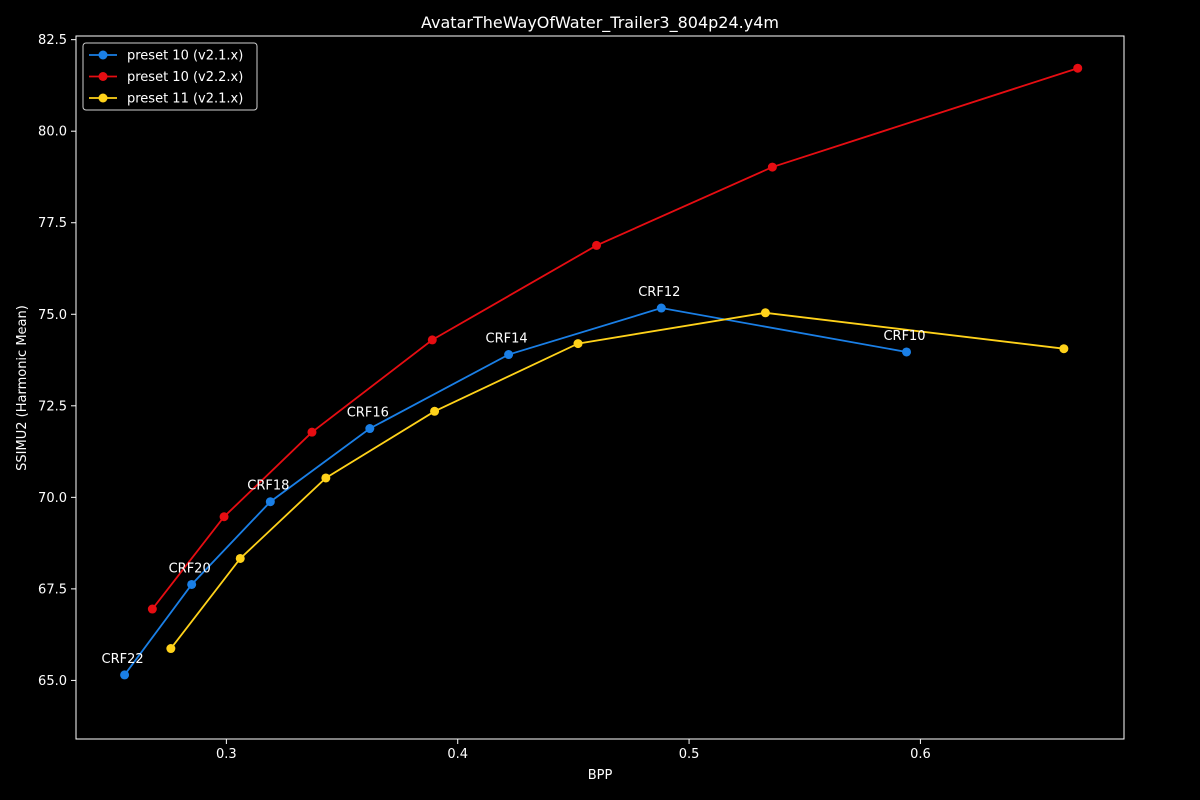 Image resolution: width=1200 pixels, height=800 pixels. I want to click on y-axis-label: SSIMU2 (Harmonic Mean), so click(22, 388).